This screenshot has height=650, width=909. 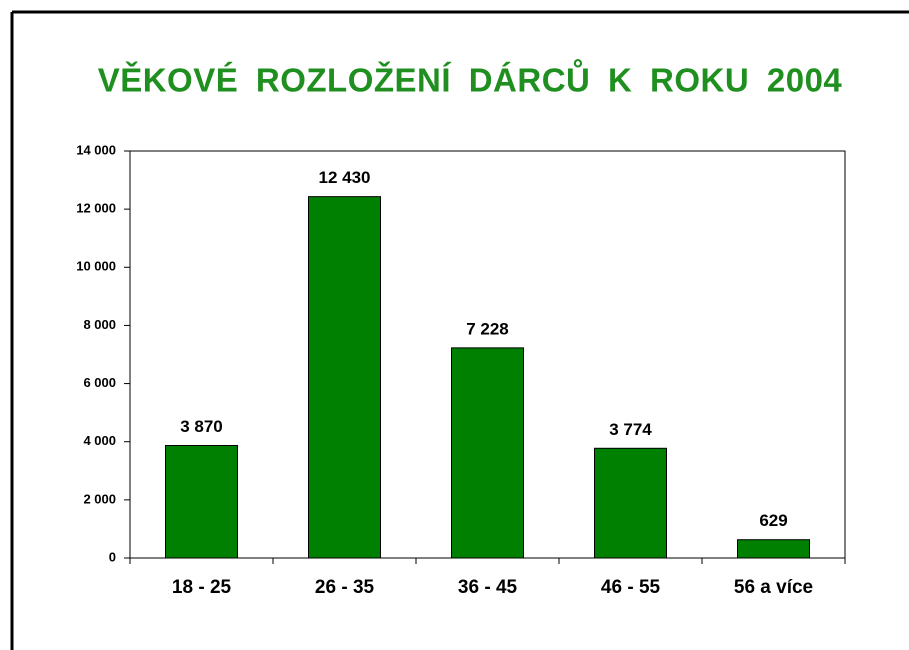 What do you see at coordinates (96, 266) in the screenshot?
I see `y-tick-label: 10 000` at bounding box center [96, 266].